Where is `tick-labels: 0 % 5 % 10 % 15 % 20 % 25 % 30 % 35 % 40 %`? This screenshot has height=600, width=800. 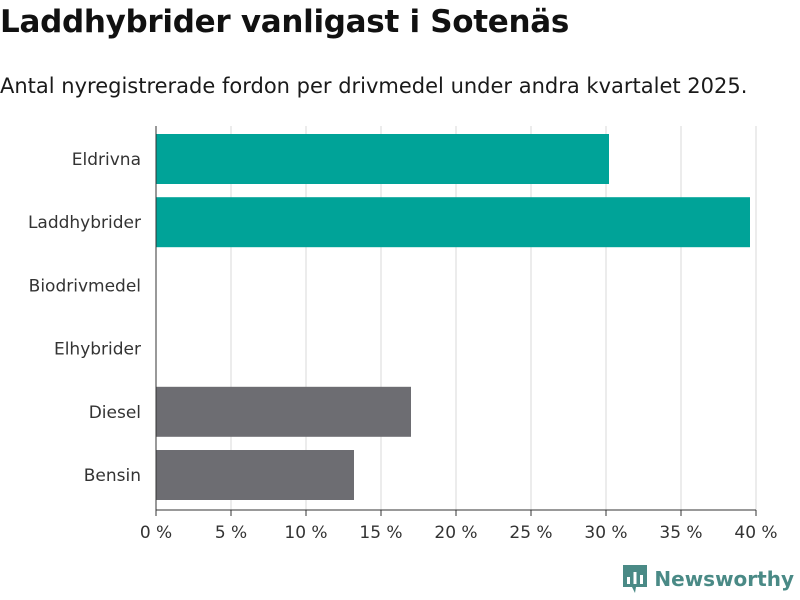
tick-labels: 0 % 5 % 10 % 15 % 20 % 25 % 30 % 35 % 40 % is located at coordinates (459, 533).